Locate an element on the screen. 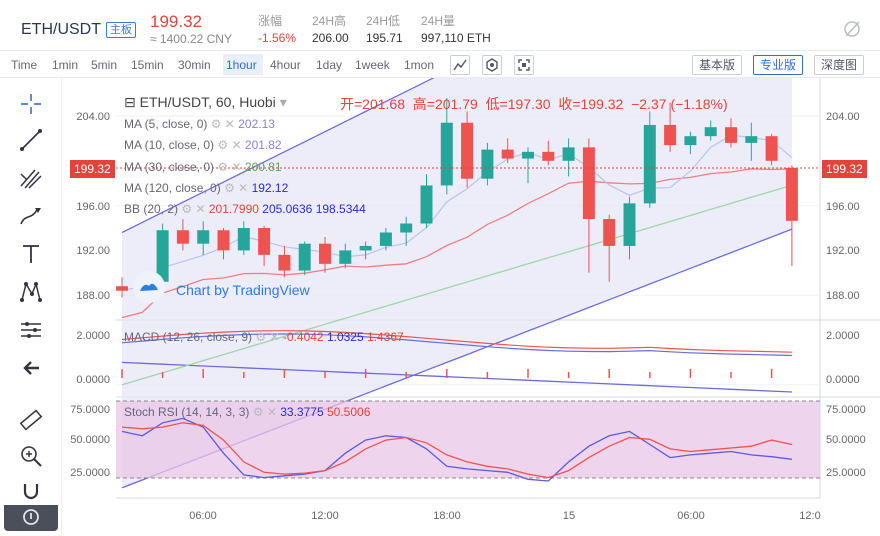  right-price-tick: 192.00 is located at coordinates (843, 251).